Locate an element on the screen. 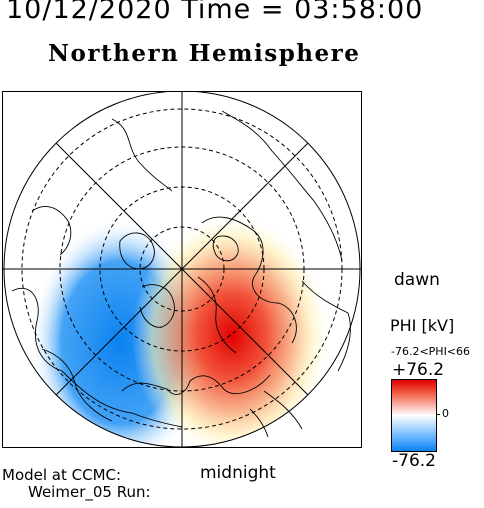 This screenshot has height=508, width=484. colorbar is located at coordinates (414, 415).